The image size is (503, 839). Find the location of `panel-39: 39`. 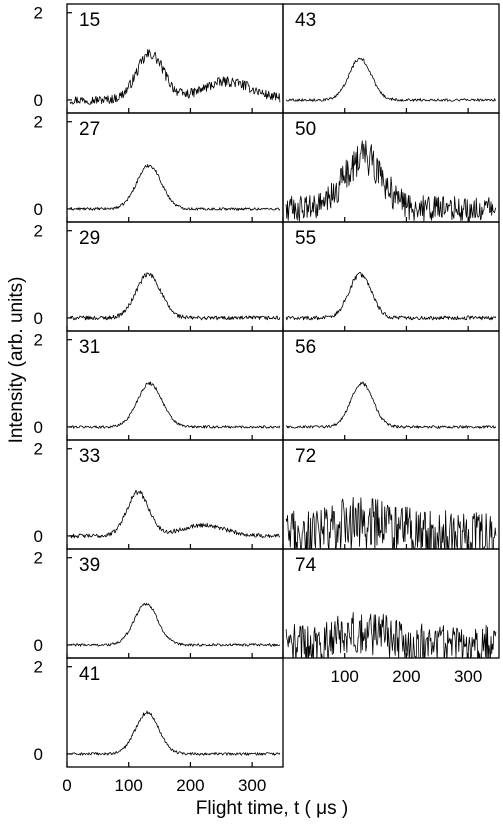

panel-39: 39 is located at coordinates (175, 603).